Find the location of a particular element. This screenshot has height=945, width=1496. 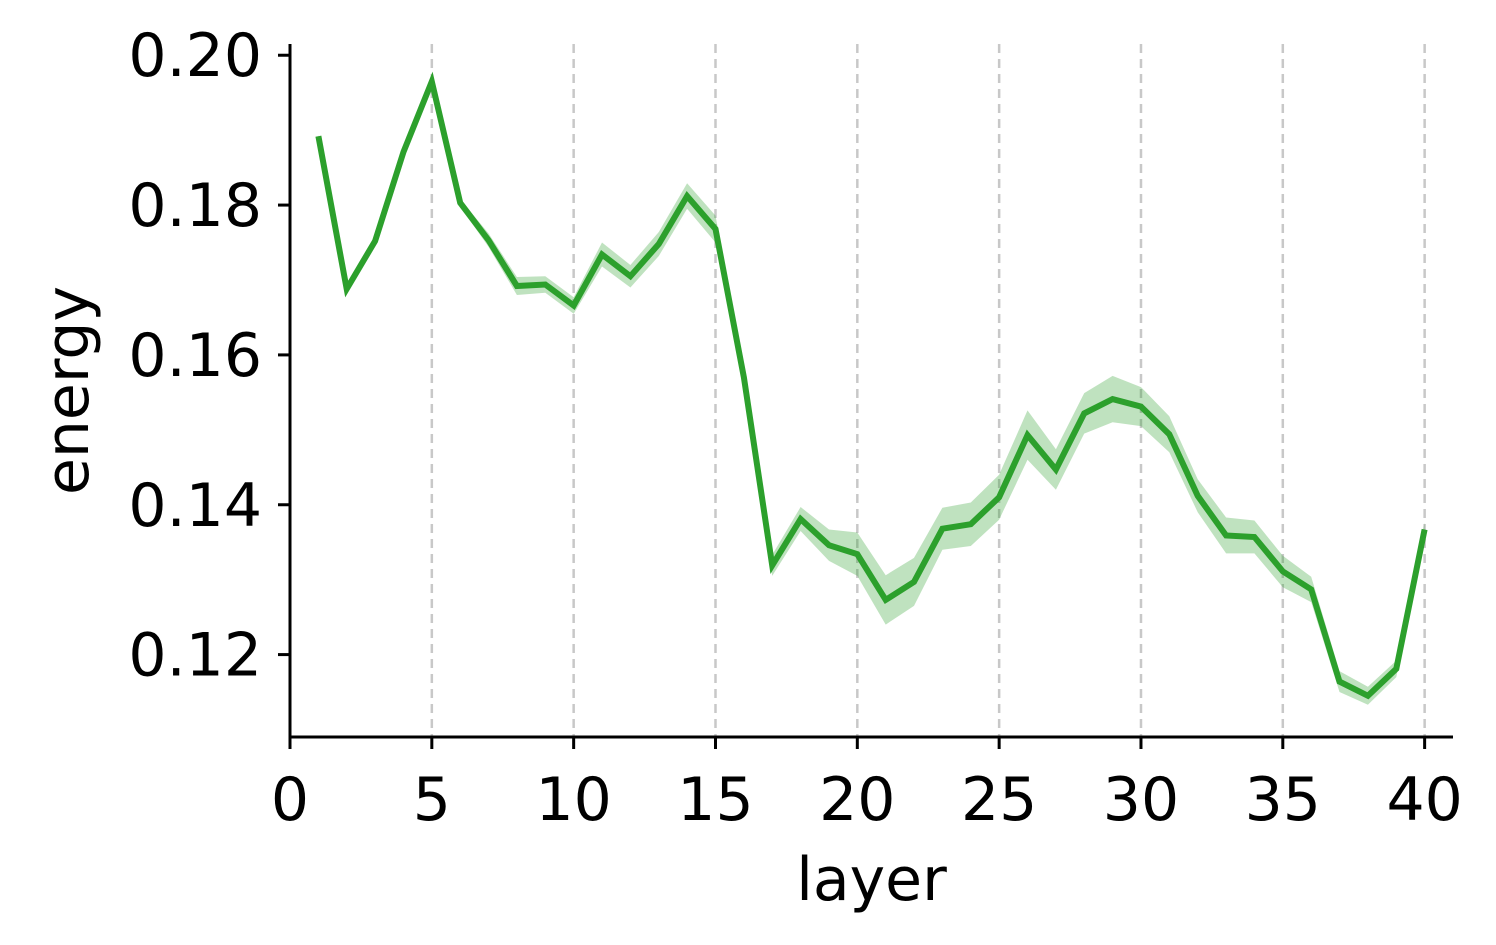

x-tick-label: 30 is located at coordinates (1141, 800).